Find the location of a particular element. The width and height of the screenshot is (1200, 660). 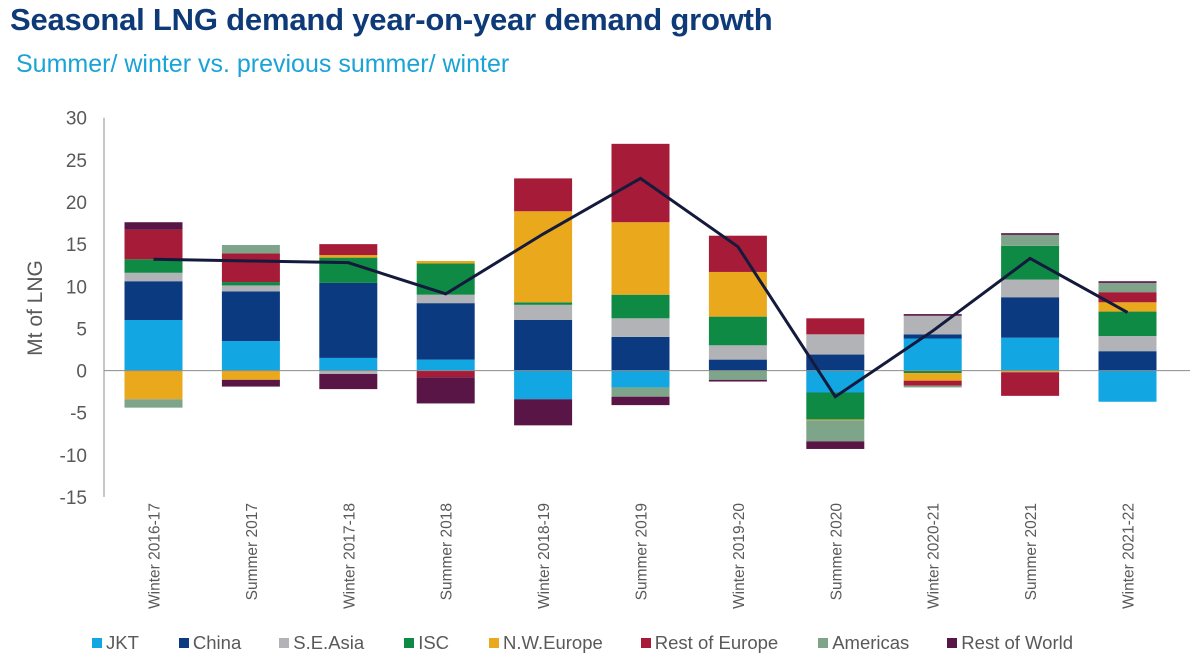

y-tick-label: -10 is located at coordinates (73, 456).